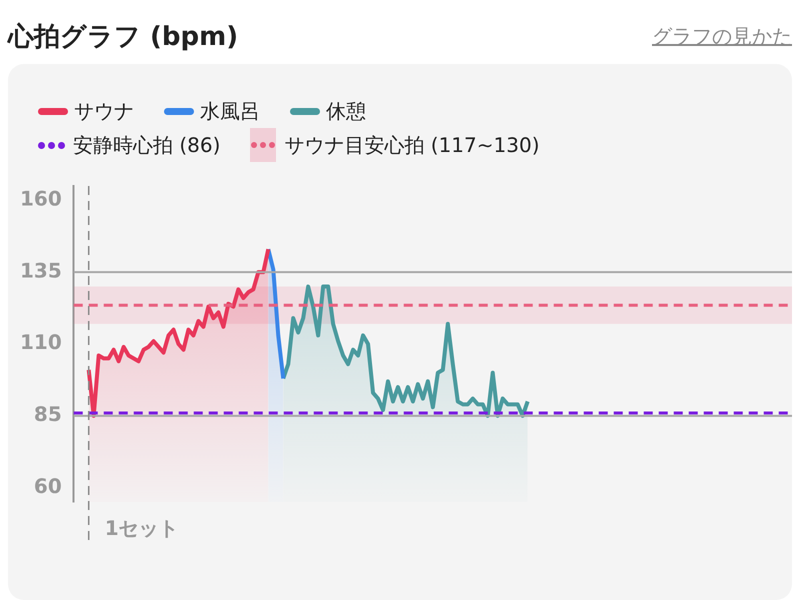 The width and height of the screenshot is (800, 600). Describe the element at coordinates (230, 111) in the screenshot. I see `legend-label: 水風呂` at that location.